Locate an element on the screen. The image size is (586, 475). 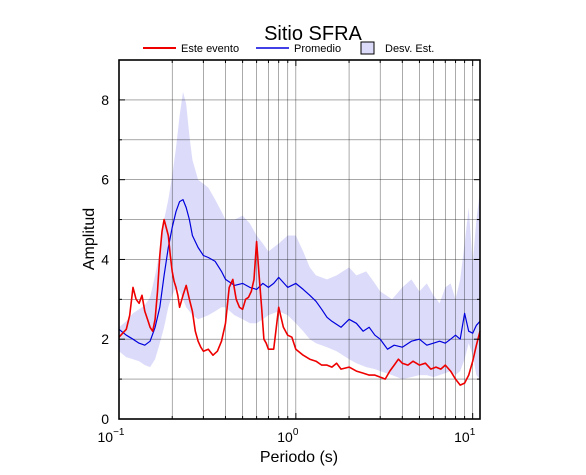
y-tick-label: 8 is located at coordinates (105, 100).